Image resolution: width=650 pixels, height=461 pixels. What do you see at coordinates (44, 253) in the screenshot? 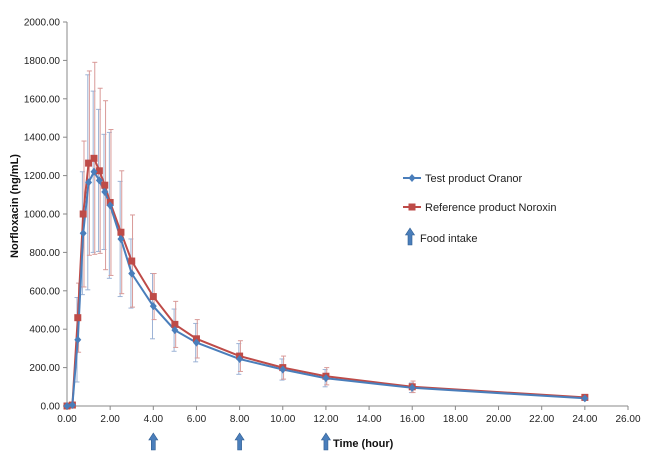
I see `y-tick-label: 800.00` at bounding box center [44, 253].